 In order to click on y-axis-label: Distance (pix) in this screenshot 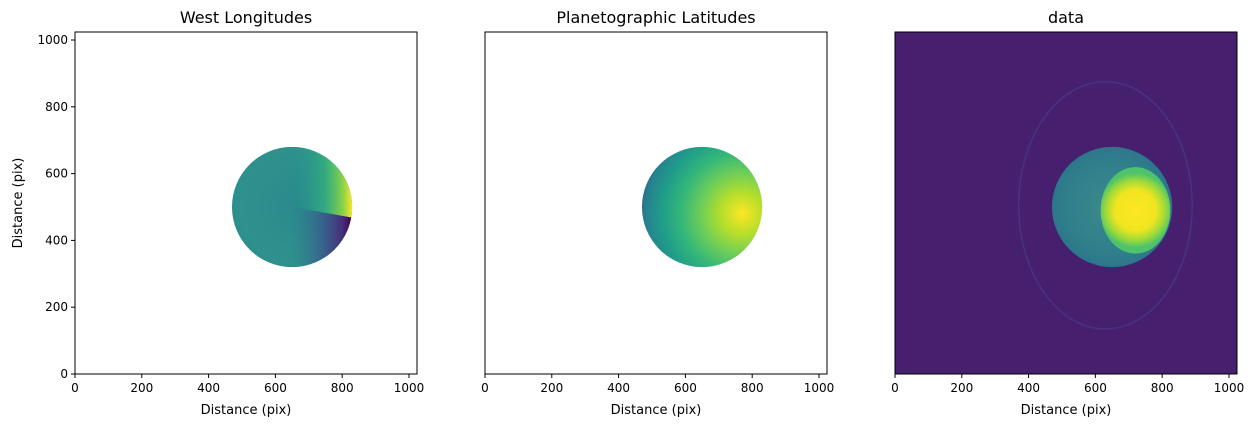, I will do `click(18, 203)`.